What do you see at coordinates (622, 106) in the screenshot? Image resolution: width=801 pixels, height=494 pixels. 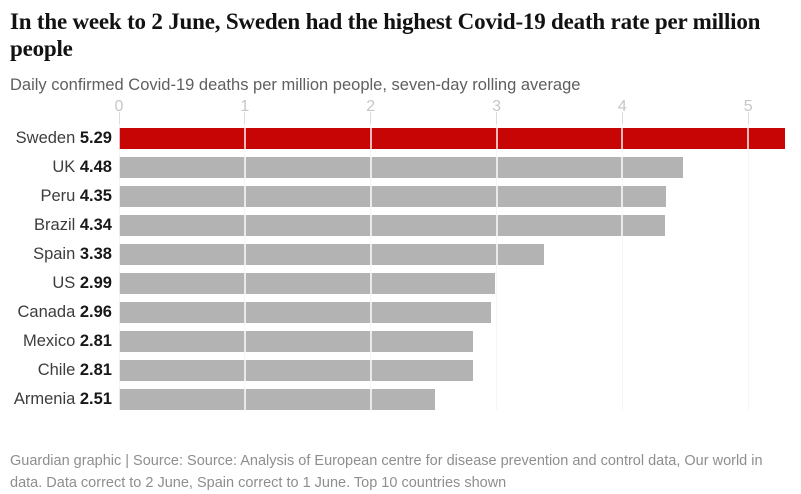 I see `x-tick-label: 4` at bounding box center [622, 106].